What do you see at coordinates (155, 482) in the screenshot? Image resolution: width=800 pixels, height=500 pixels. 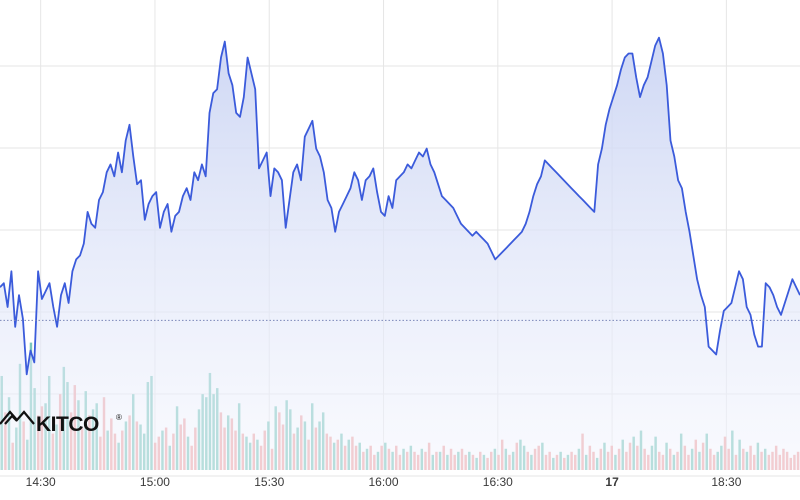 I see `x-tick-label: 15:00` at bounding box center [155, 482].